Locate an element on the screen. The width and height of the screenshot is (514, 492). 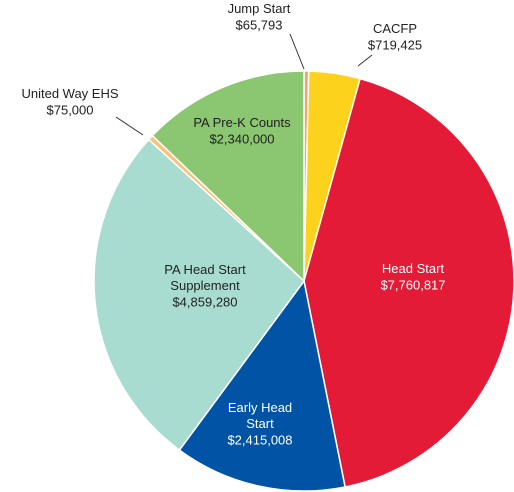
slice-label: United Way EHS is located at coordinates (69, 93).